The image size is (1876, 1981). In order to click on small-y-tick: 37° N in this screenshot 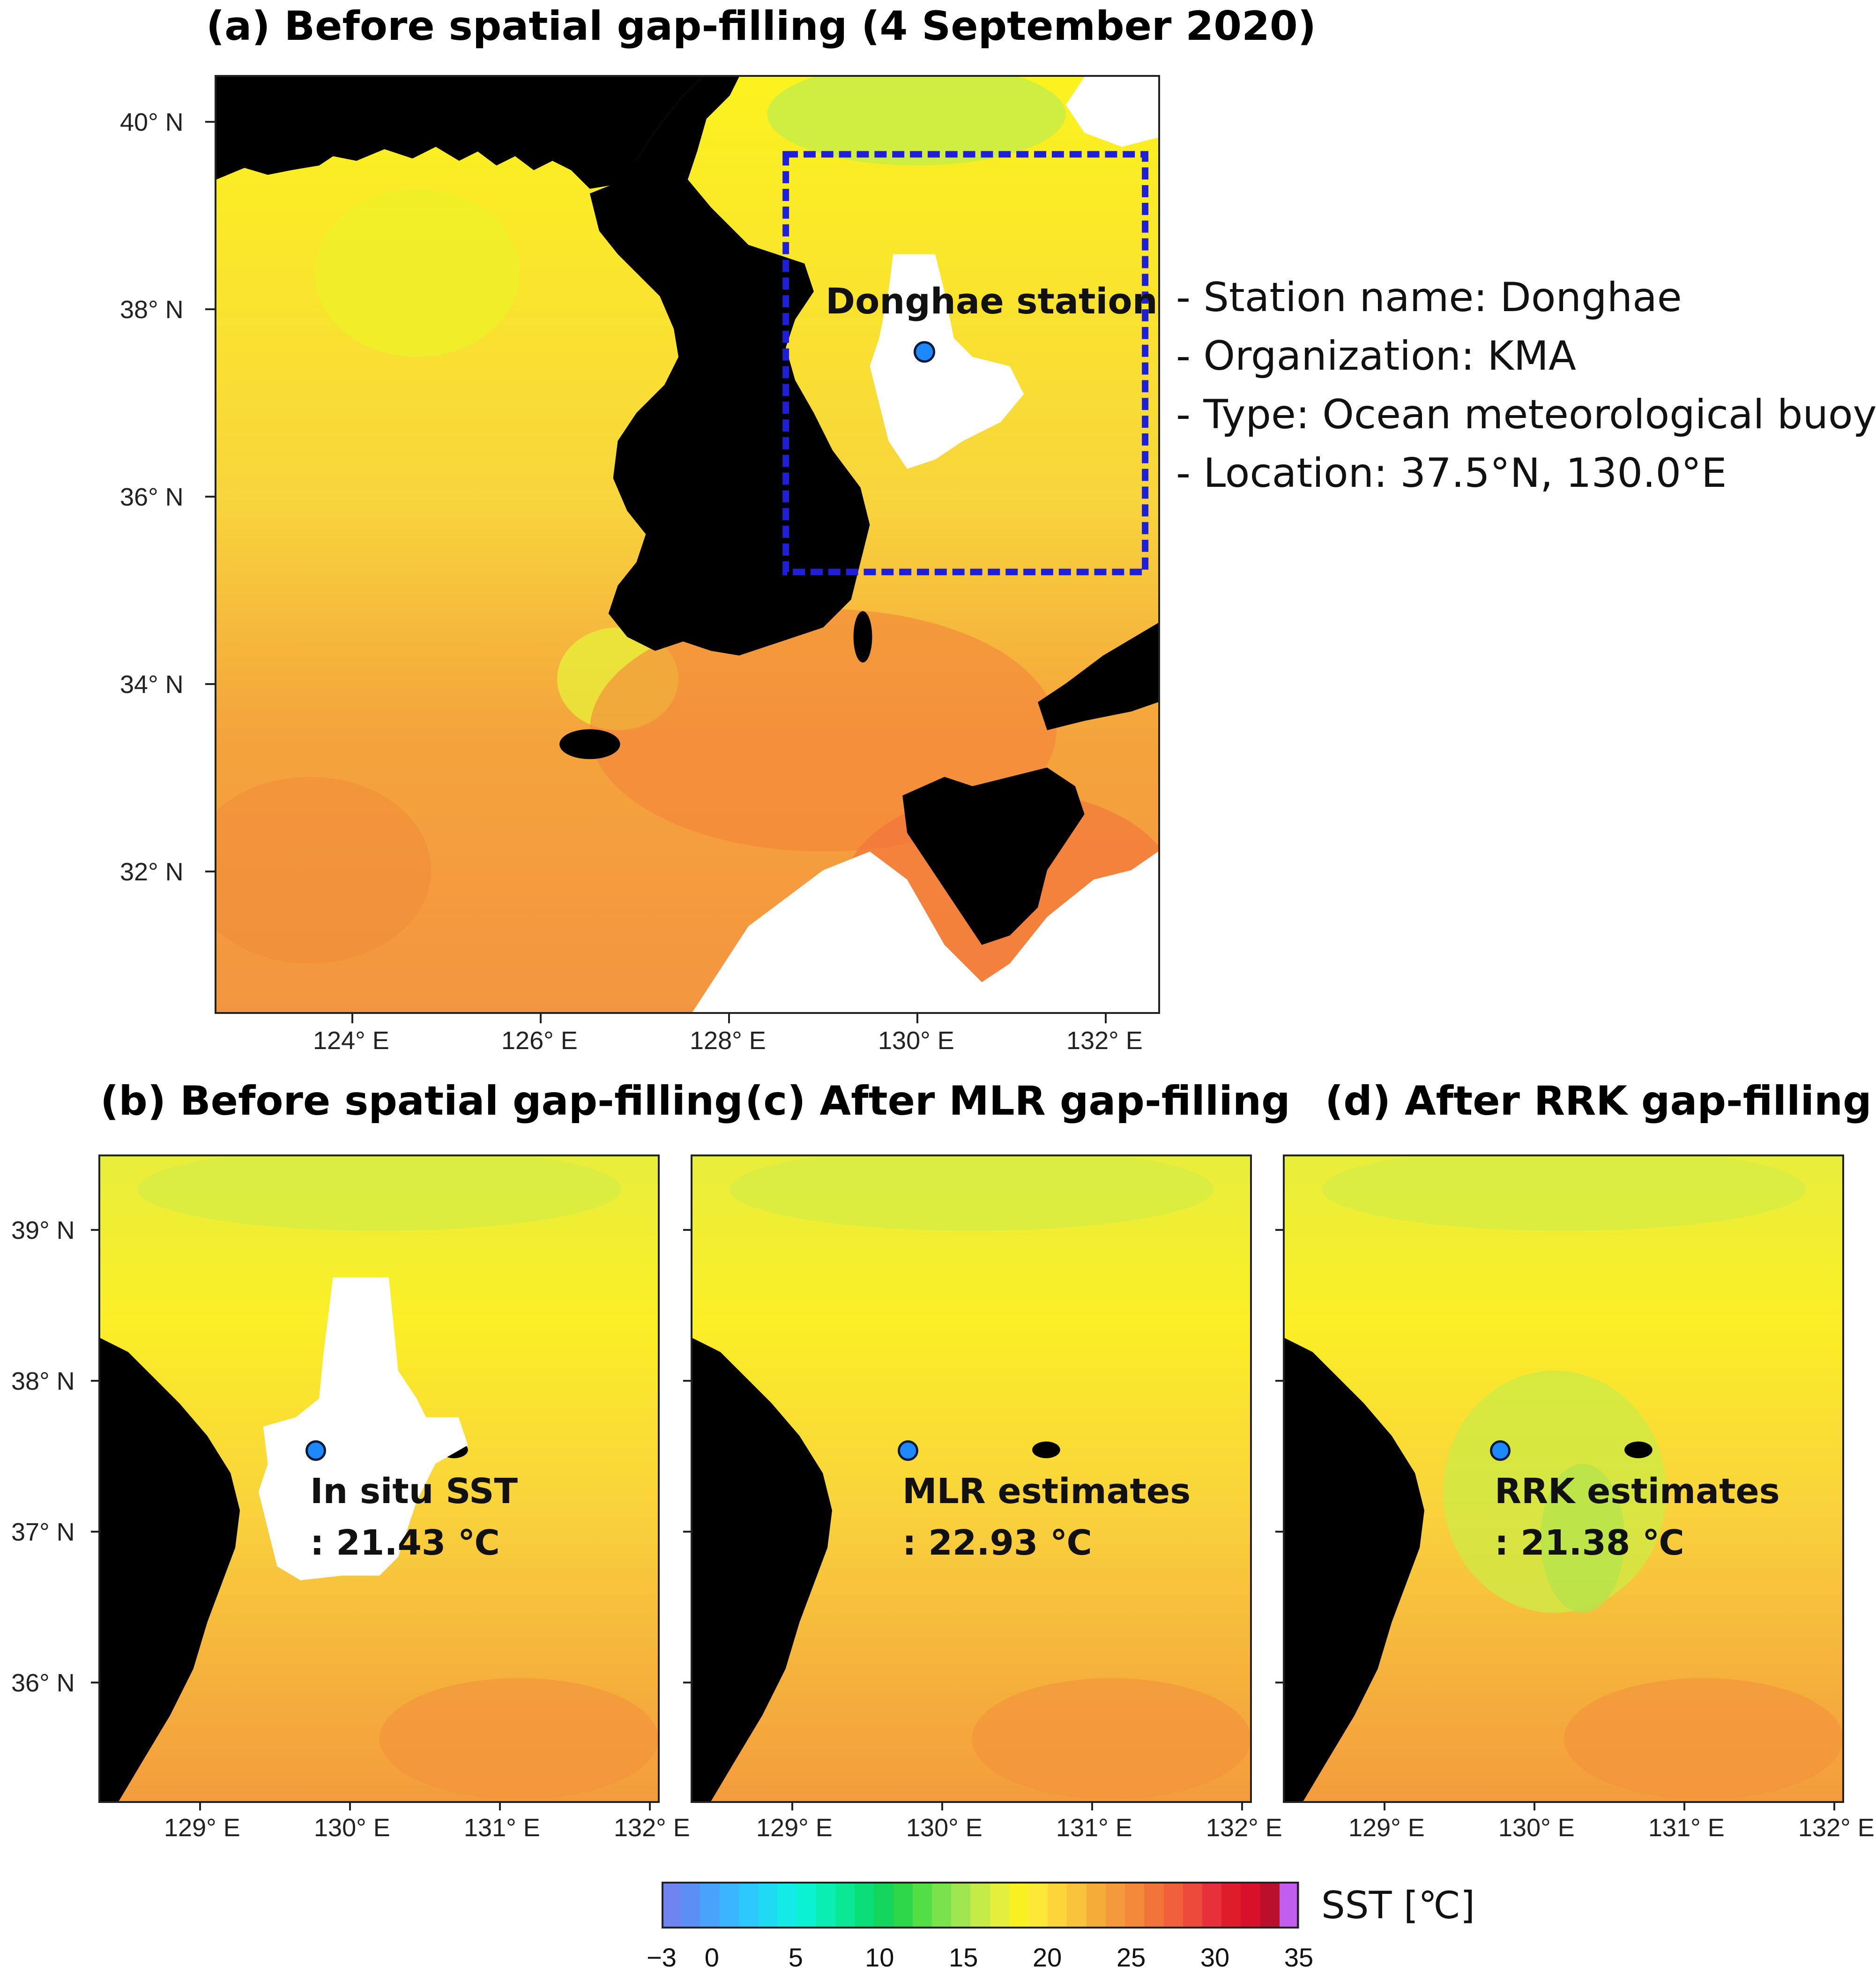, I will do `click(43, 1532)`.